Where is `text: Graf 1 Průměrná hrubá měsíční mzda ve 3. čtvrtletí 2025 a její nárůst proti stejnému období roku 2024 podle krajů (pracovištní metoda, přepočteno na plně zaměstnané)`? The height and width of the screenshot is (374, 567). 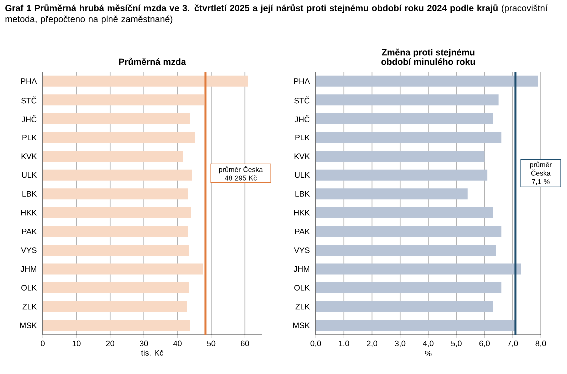
text: Graf 1 Průměrná hrubá měsíční mzda ve 3. čtvrtletí 2025 a její nárůst proti stejnému období roku 2024 podle krajů (pracovištní metoda, přepočteno na plně zaměstnané) is located at coordinates (277, 14).